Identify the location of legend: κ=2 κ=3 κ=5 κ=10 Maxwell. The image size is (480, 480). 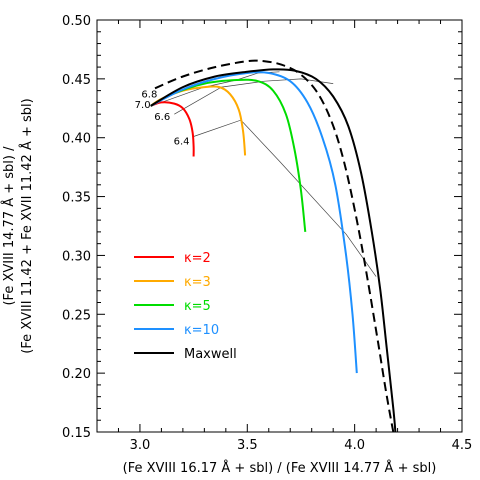
(185, 306).